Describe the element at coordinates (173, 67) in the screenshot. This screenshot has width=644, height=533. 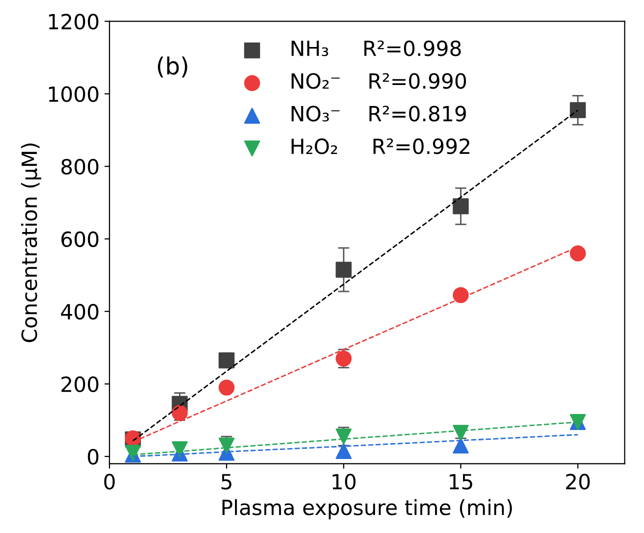
I see `annotation: (b)` at that location.